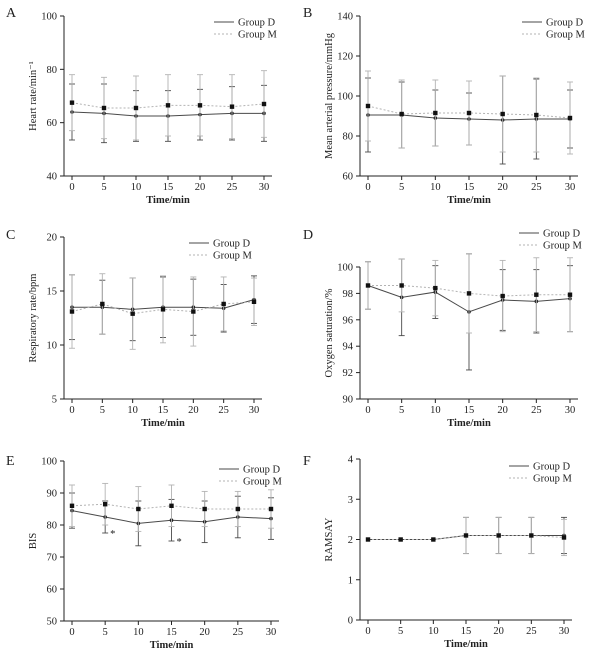 This screenshot has height=663, width=607. Describe the element at coordinates (351, 460) in the screenshot. I see `y-tick-label: 4` at that location.